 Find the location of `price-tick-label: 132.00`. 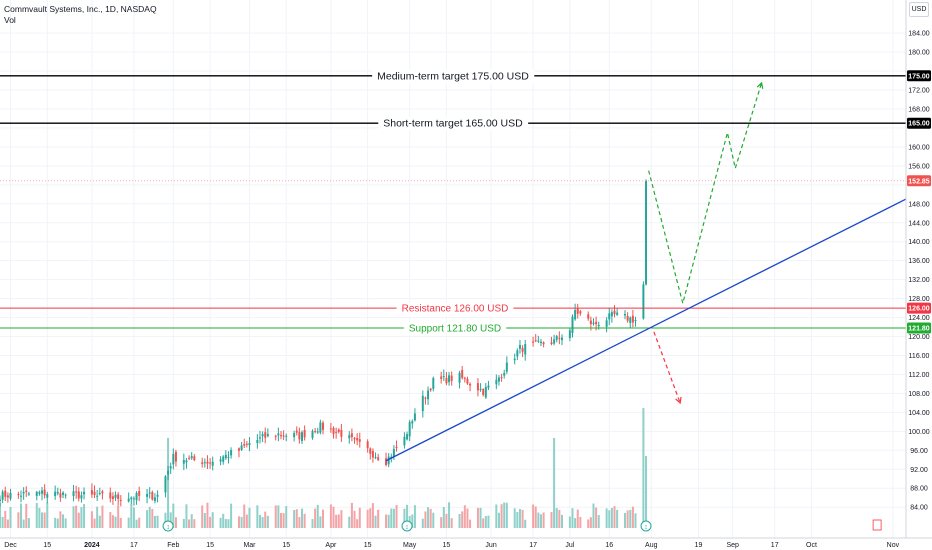

price-tick-label: 132.00 is located at coordinates (919, 280).